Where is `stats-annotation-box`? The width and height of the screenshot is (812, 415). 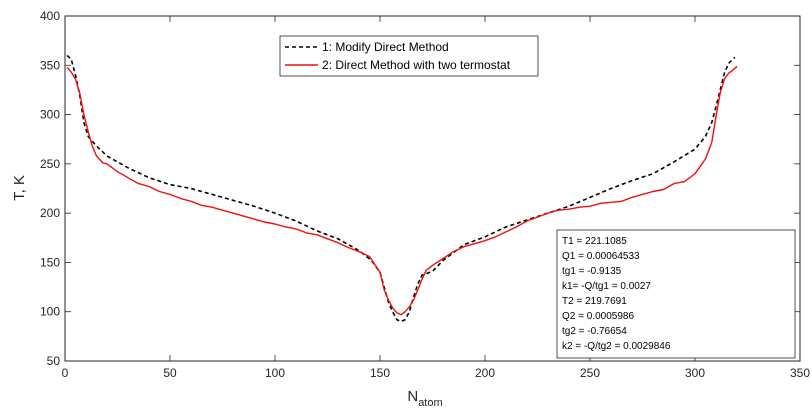 stats-annotation-box is located at coordinates (676, 294).